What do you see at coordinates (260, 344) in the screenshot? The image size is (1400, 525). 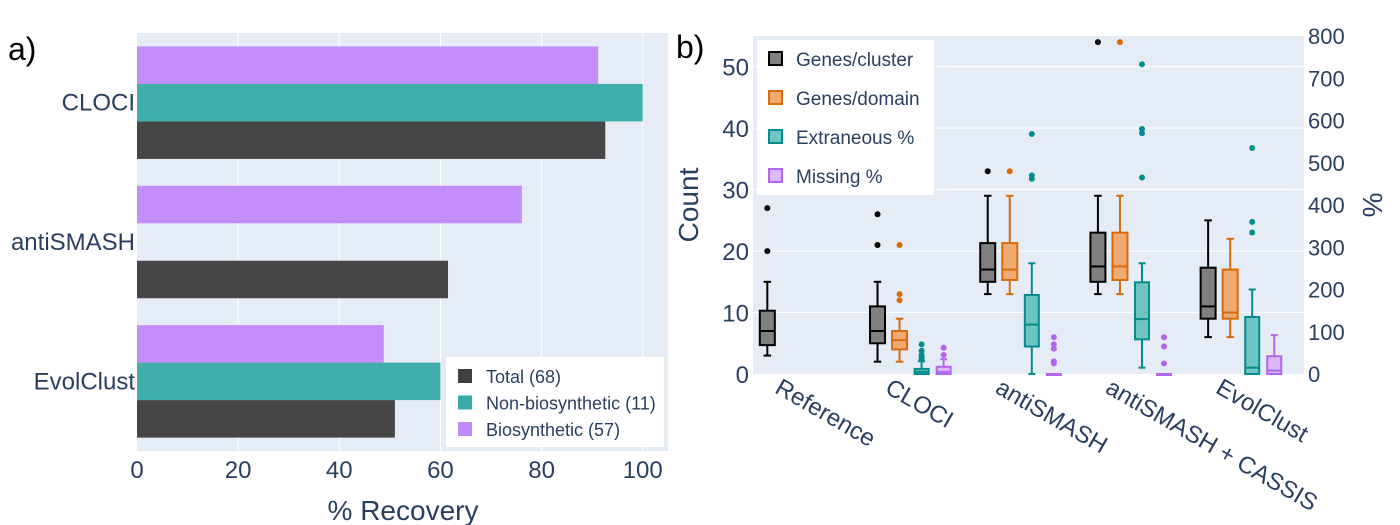 I see `bar-biosynthetic-evolclust` at bounding box center [260, 344].